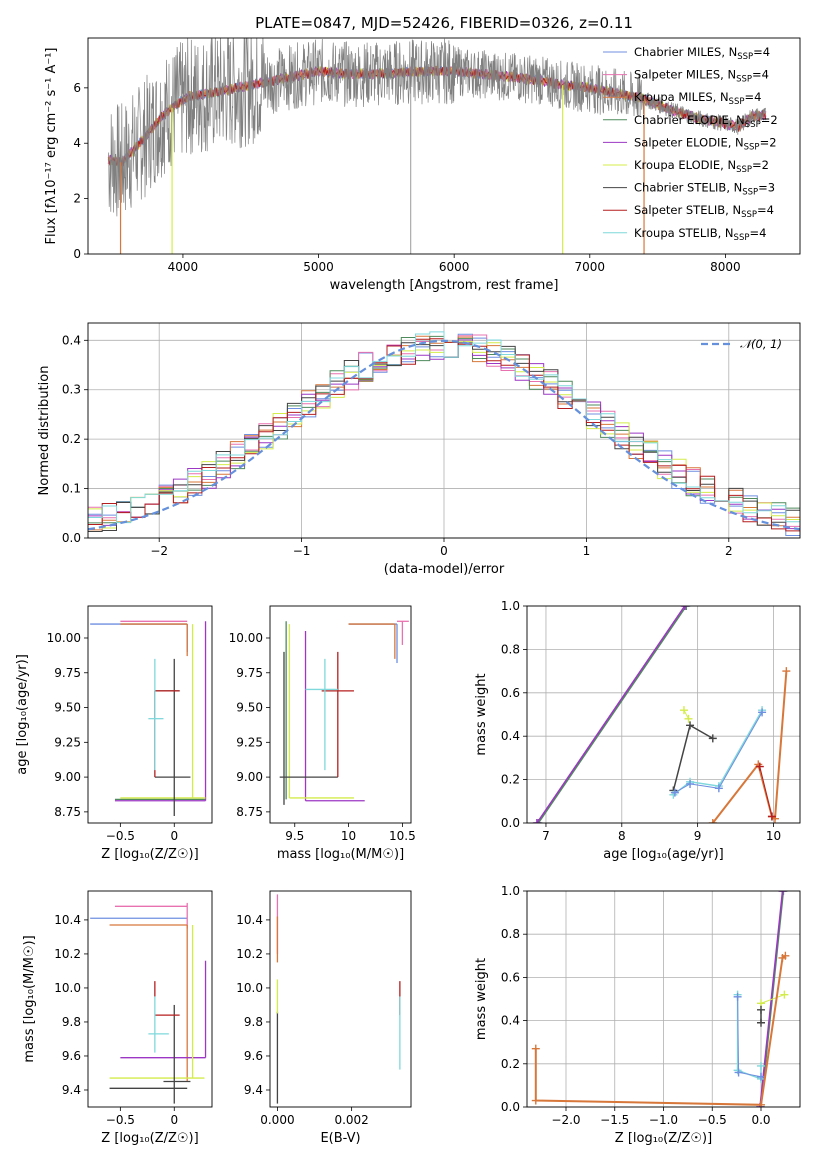 The width and height of the screenshot is (819, 1170). What do you see at coordinates (77, 254) in the screenshot?
I see `y-tick-label: 0` at bounding box center [77, 254].